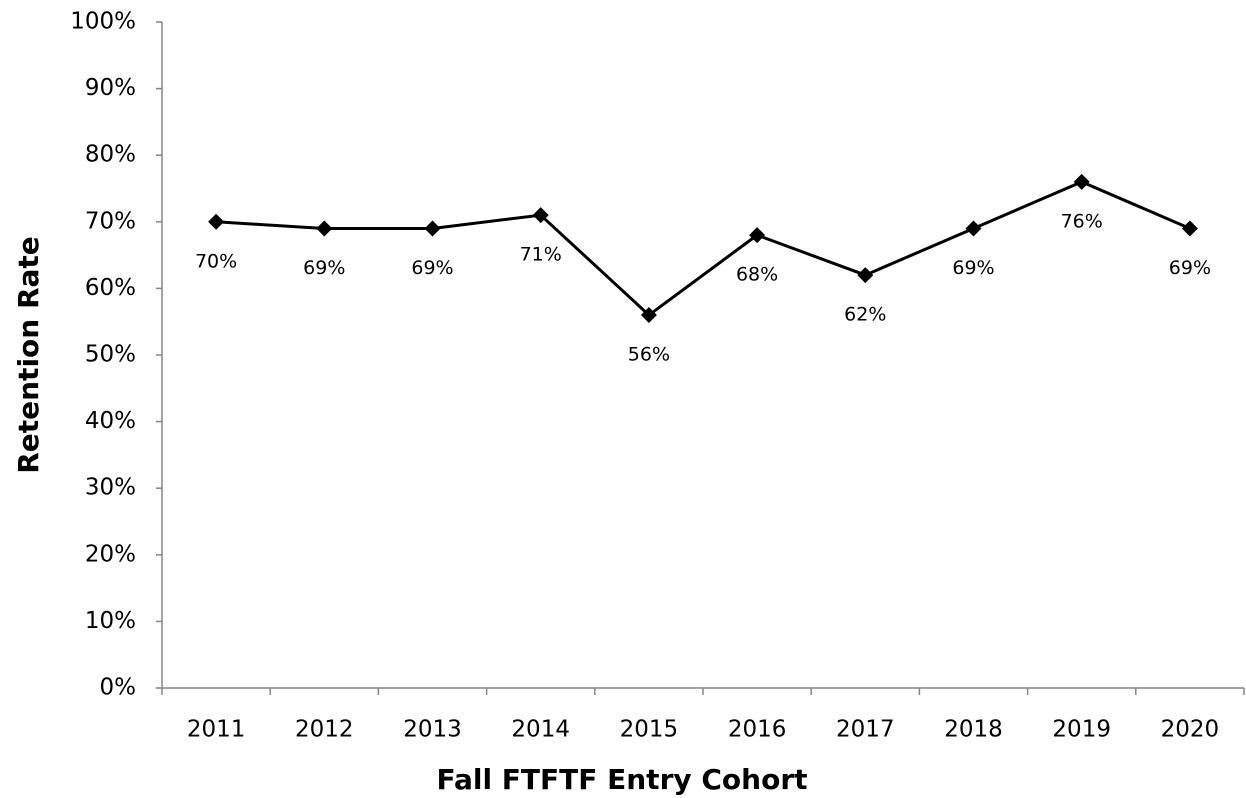  I want to click on y-tick-label: 60%, so click(110, 288).